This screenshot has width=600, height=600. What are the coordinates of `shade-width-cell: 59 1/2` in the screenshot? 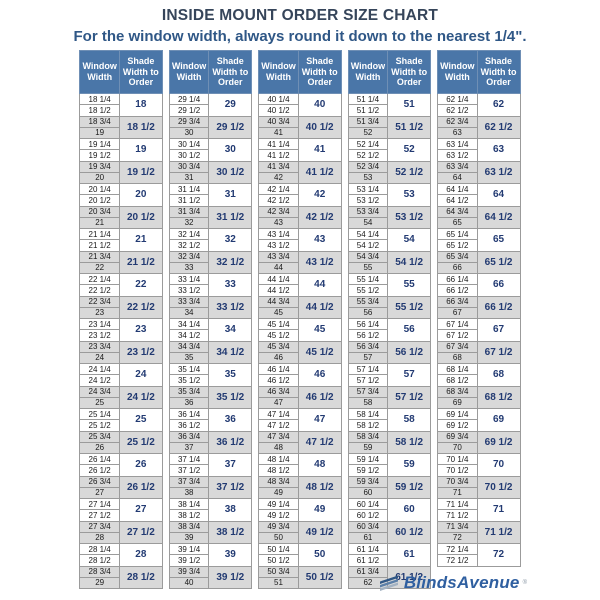 It's located at (409, 487).